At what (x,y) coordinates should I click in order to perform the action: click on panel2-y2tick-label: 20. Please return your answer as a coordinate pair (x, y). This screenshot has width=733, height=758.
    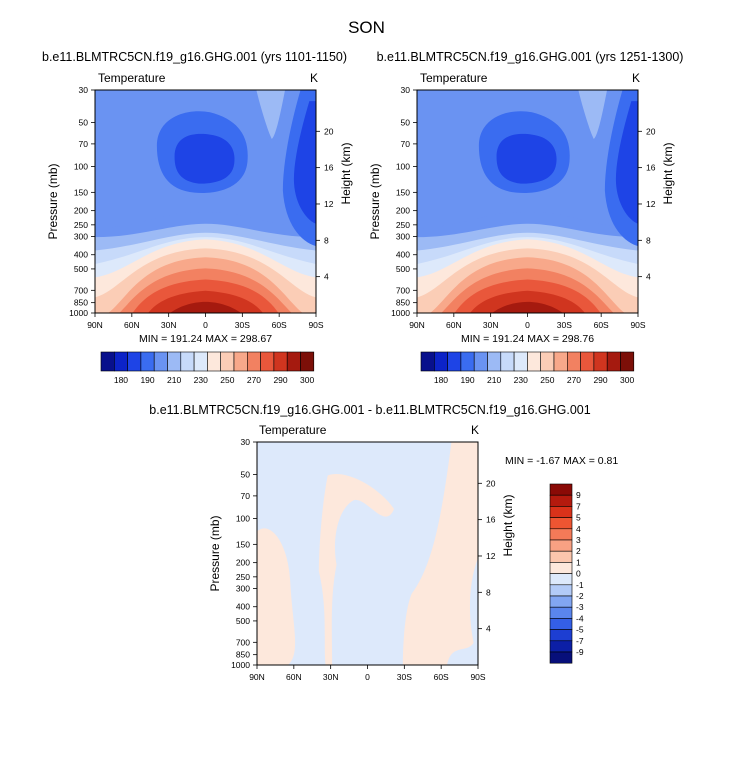
    Looking at the image, I should click on (651, 131).